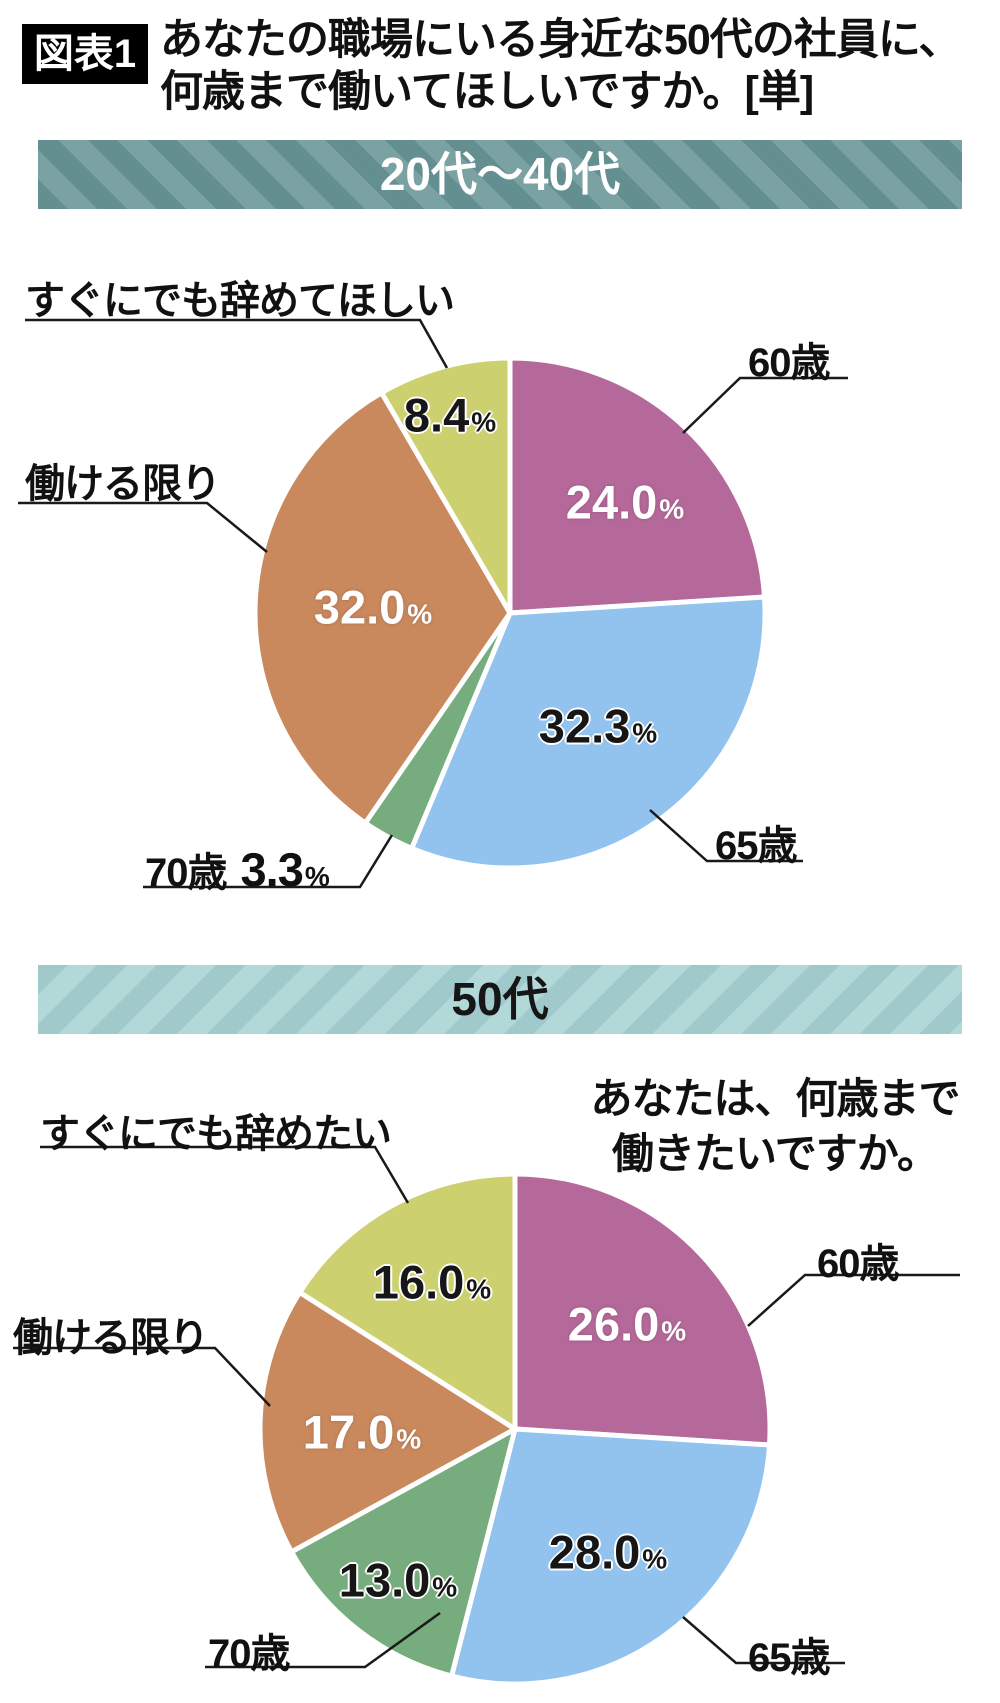 Image resolution: width=1000 pixels, height=1703 pixels. Describe the element at coordinates (487, 92) in the screenshot. I see `title-line-2: 何歳まで働いてほしいですか。[単]` at that location.